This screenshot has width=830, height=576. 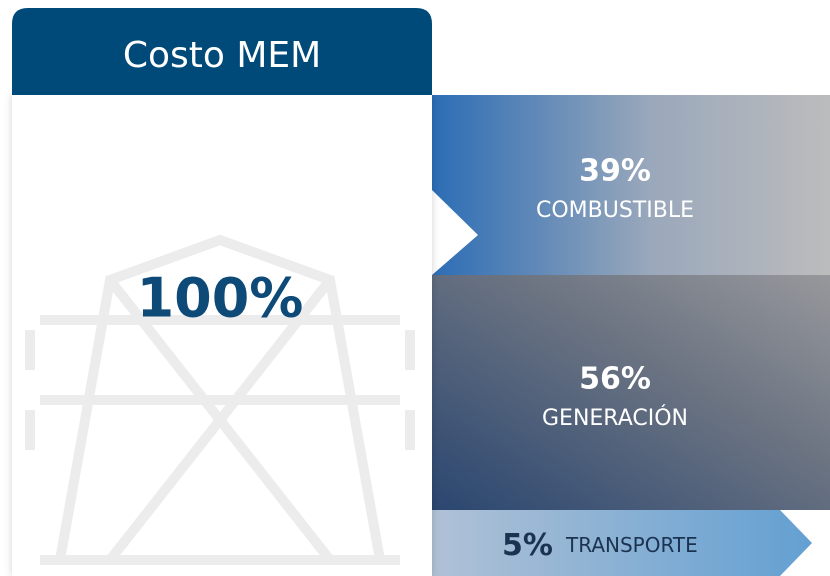 I want to click on segment-transporte, so click(x=622, y=543).